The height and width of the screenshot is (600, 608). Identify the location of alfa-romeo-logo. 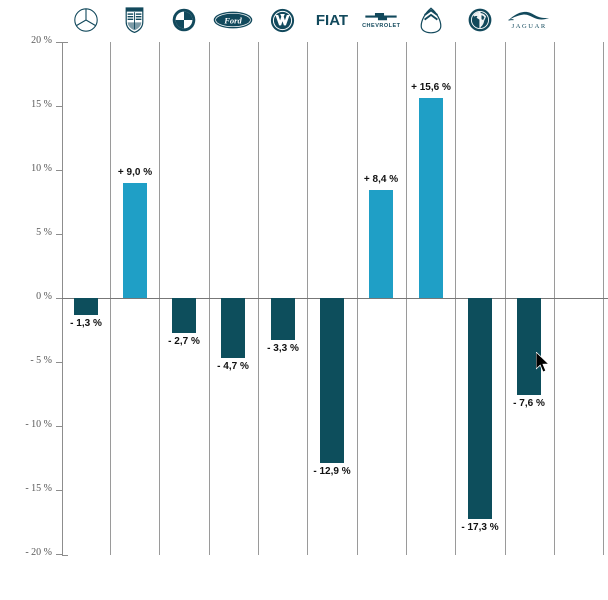
(479, 20).